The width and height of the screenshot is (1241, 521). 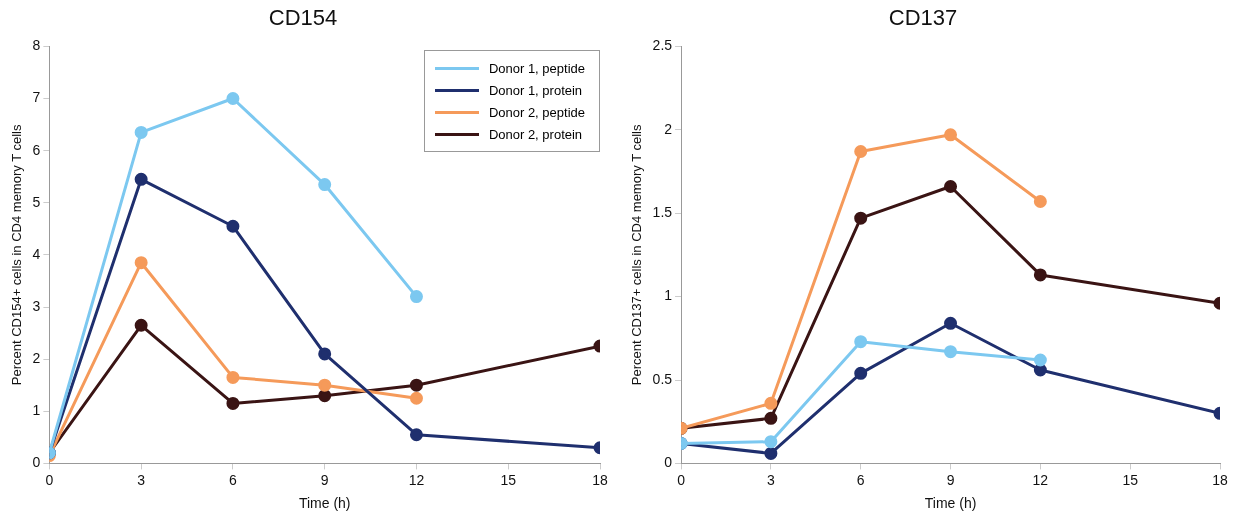 What do you see at coordinates (36, 201) in the screenshot?
I see `y-tick-label: 5` at bounding box center [36, 201].